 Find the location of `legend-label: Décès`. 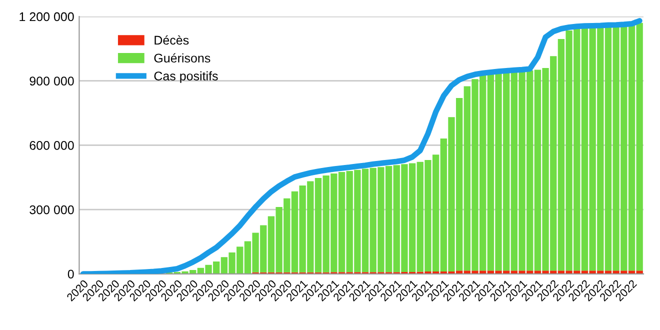

legend-label: Décès is located at coordinates (171, 40).